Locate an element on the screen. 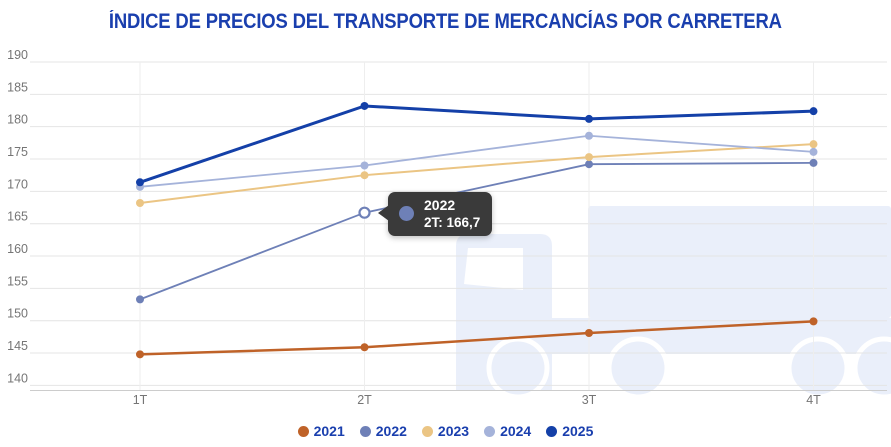  y-axis-label: 175 is located at coordinates (17, 152).